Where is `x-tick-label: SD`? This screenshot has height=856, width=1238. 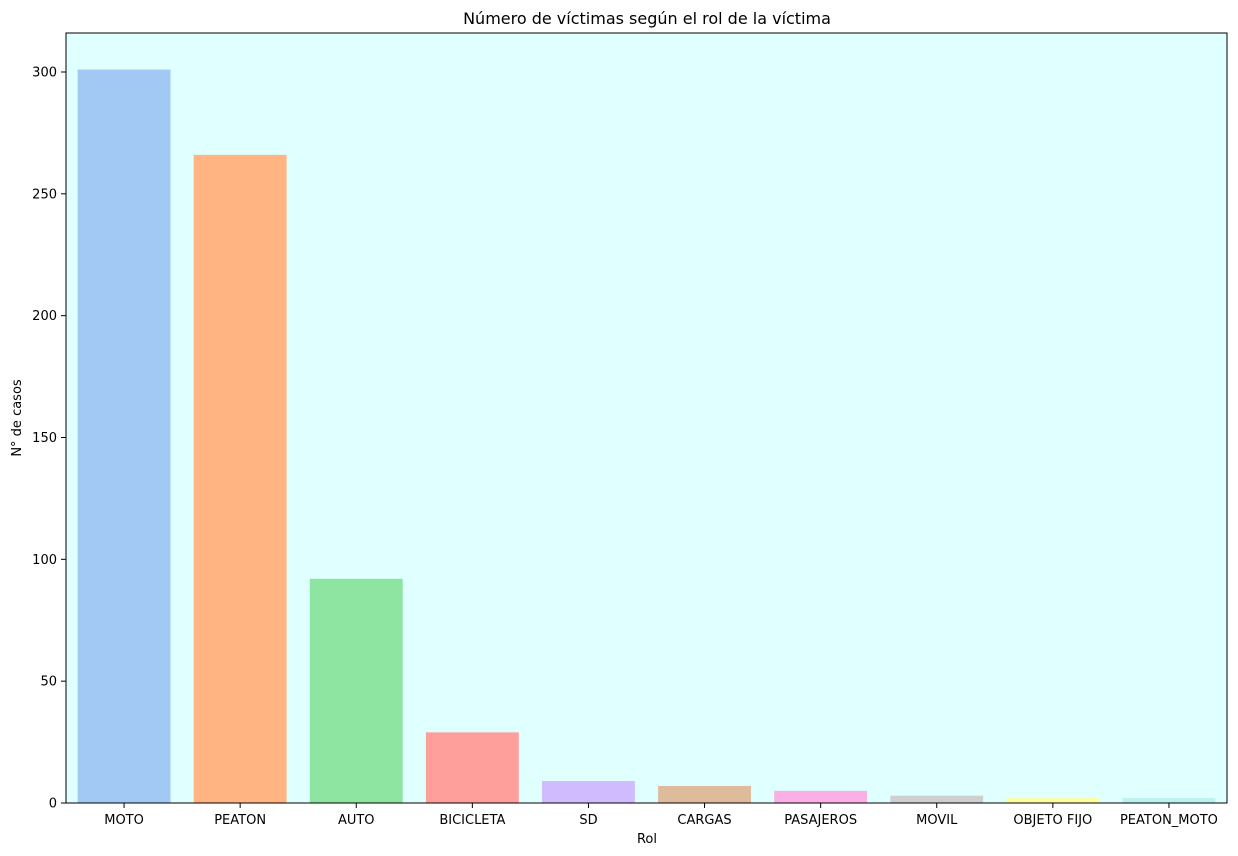 x-tick-label: SD is located at coordinates (588, 820).